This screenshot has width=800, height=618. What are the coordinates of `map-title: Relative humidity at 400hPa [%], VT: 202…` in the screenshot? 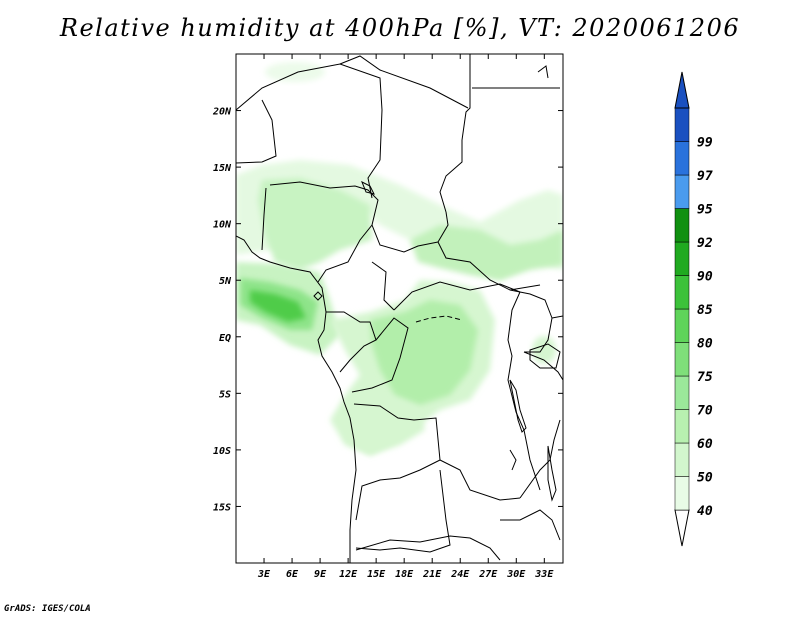 It's located at (400, 28).